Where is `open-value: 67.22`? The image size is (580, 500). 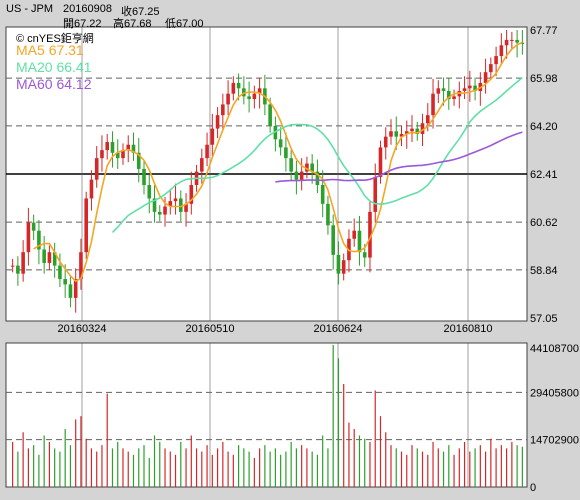
open-value: 67.22 is located at coordinates (88, 24).